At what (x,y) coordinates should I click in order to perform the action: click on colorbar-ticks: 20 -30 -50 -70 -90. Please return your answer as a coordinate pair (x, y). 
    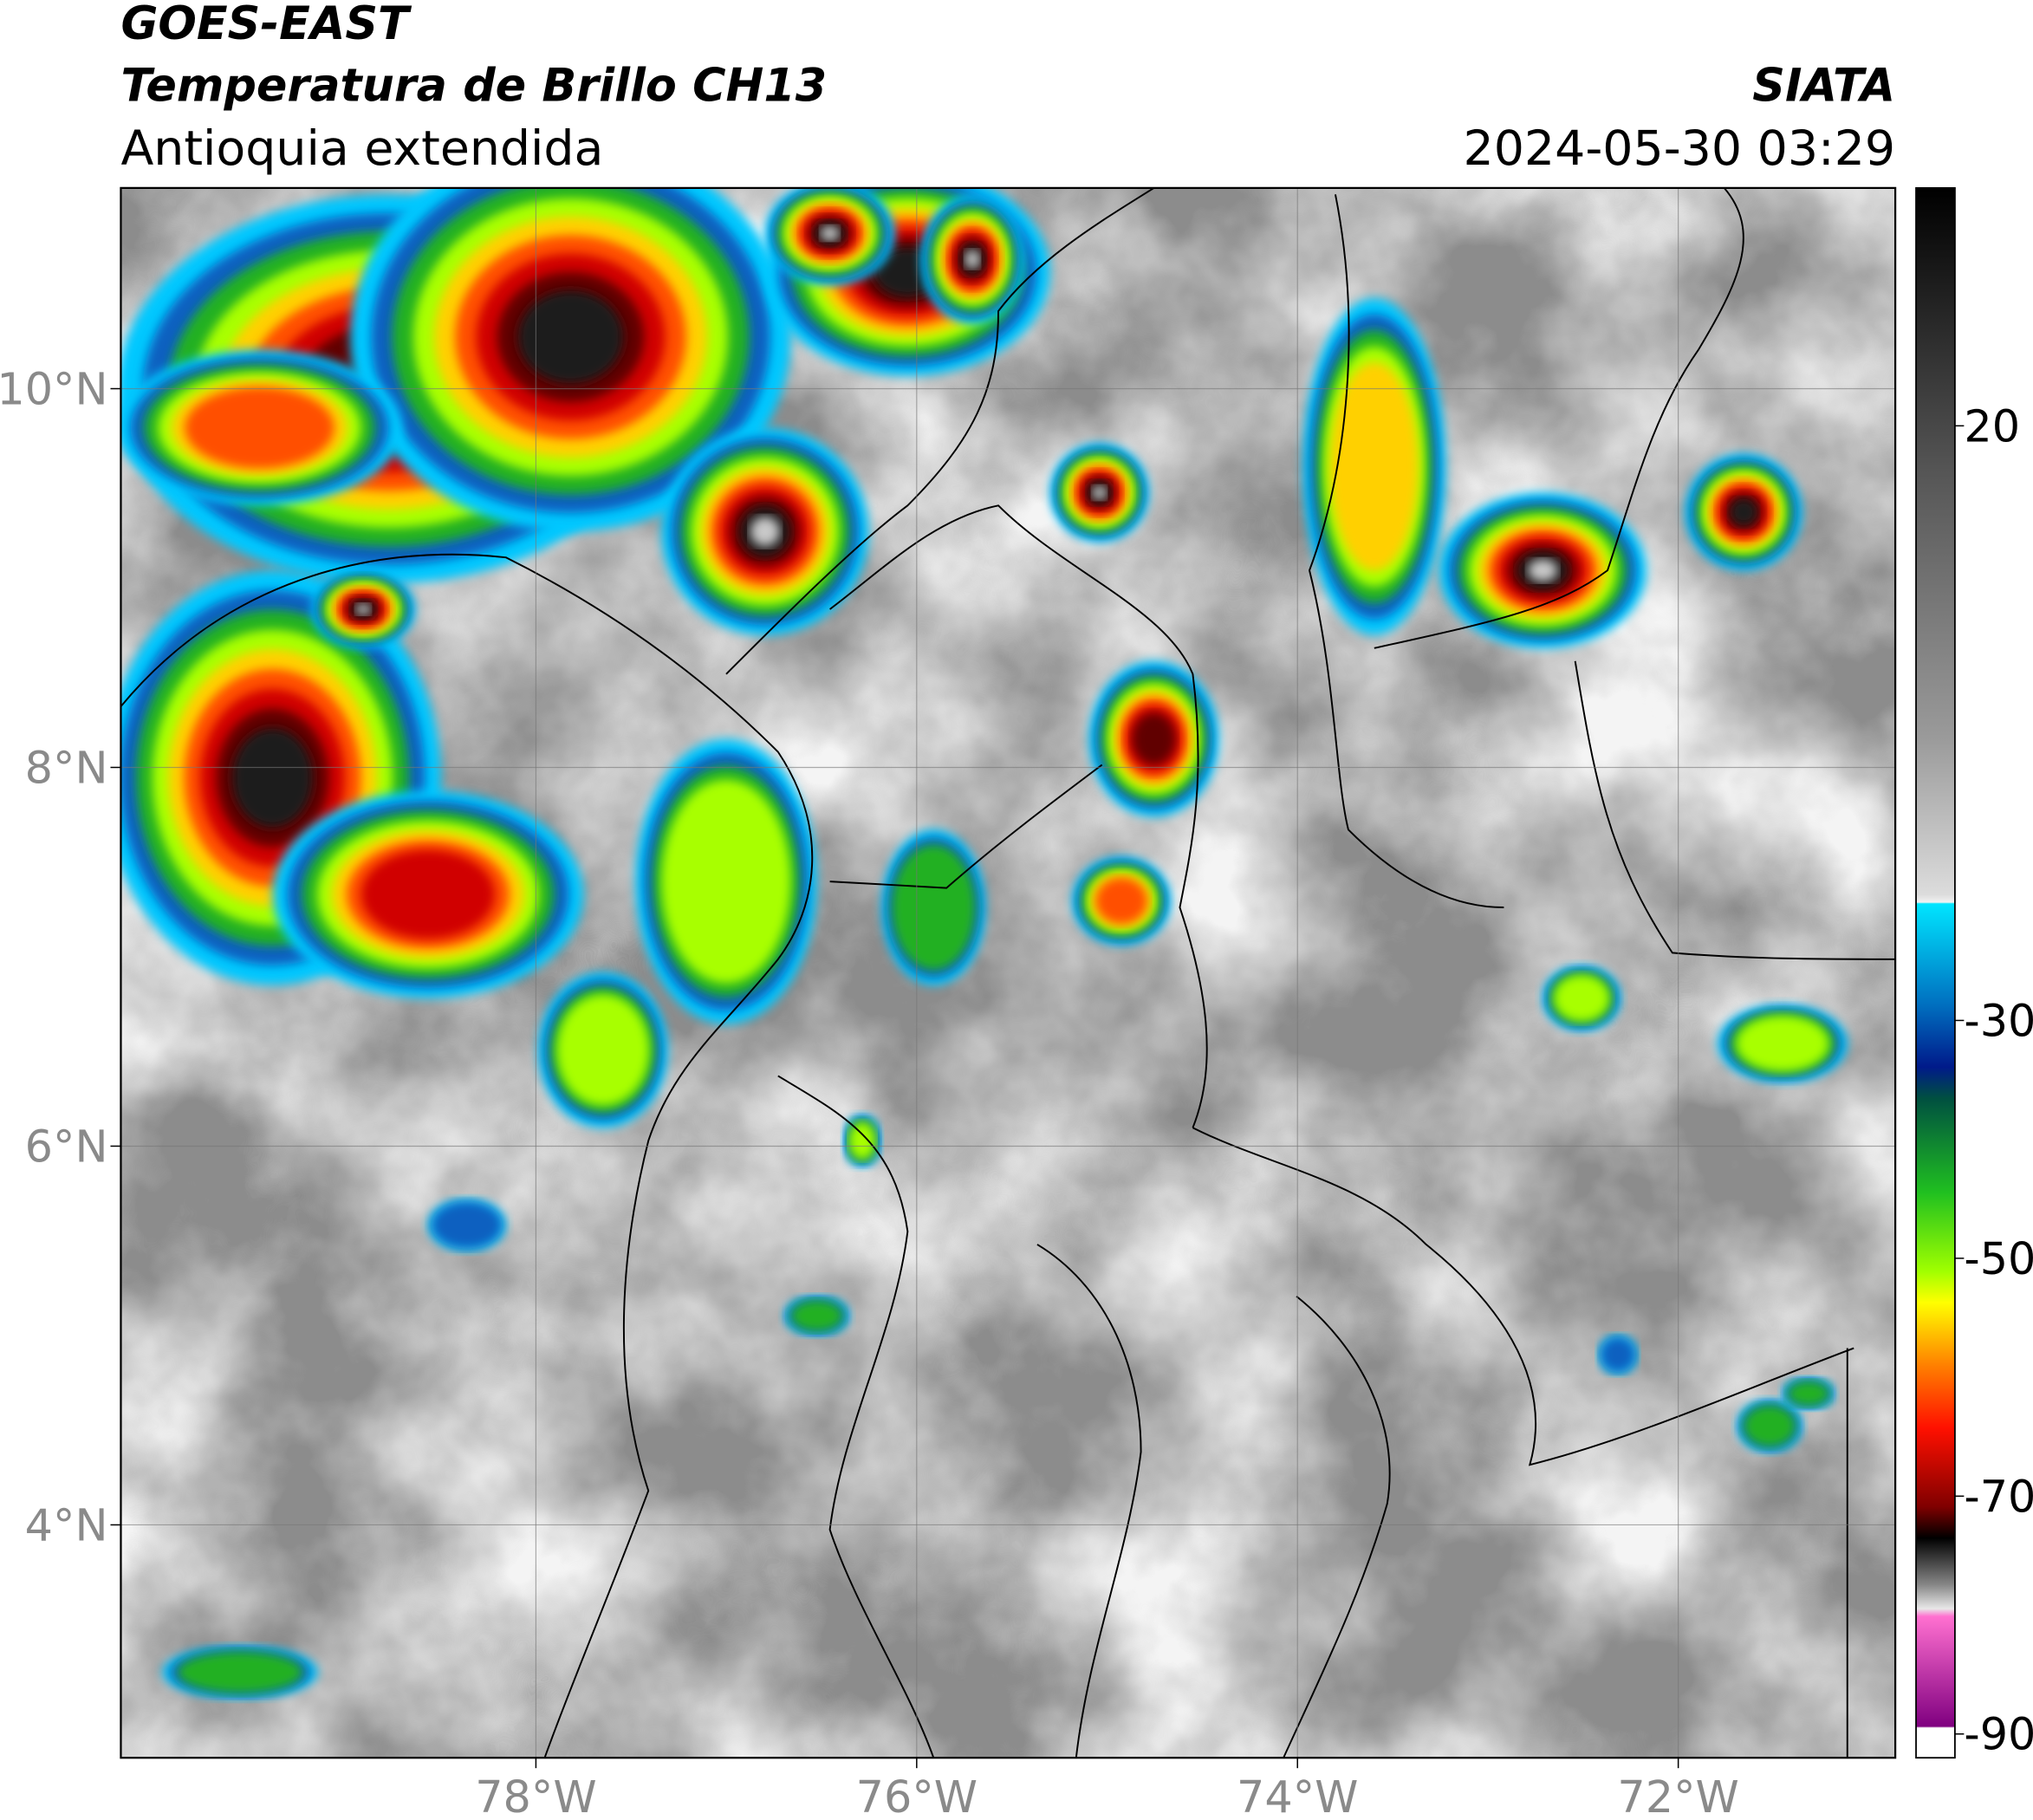
    Looking at the image, I should click on (1993, 1080).